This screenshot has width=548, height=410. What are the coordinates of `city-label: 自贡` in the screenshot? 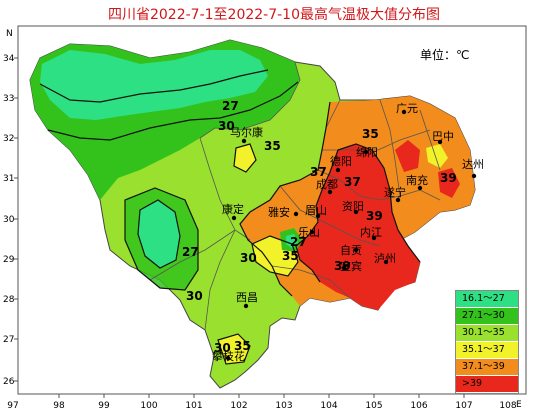 It's located at (351, 250).